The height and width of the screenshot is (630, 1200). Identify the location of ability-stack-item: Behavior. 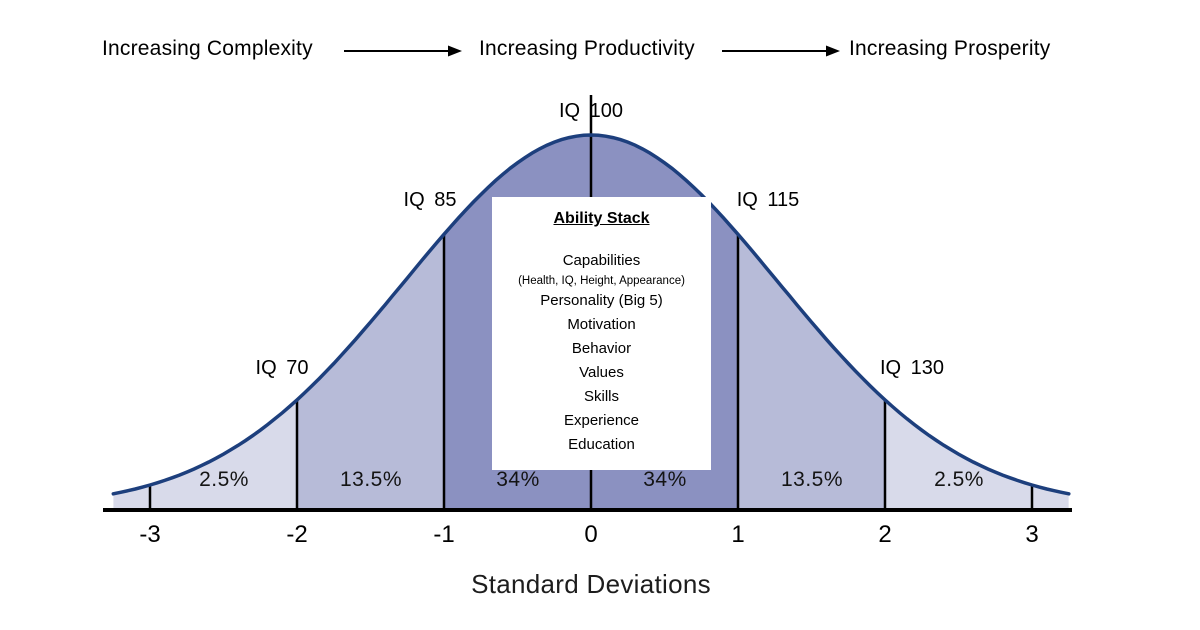
(601, 348).